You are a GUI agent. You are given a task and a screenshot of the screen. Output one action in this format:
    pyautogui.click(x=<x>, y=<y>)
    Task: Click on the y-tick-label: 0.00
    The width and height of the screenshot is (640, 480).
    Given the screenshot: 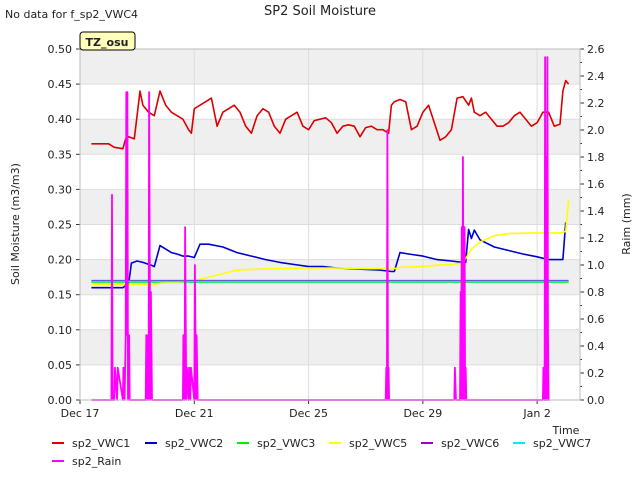 What is the action you would take?
    pyautogui.click(x=60, y=400)
    